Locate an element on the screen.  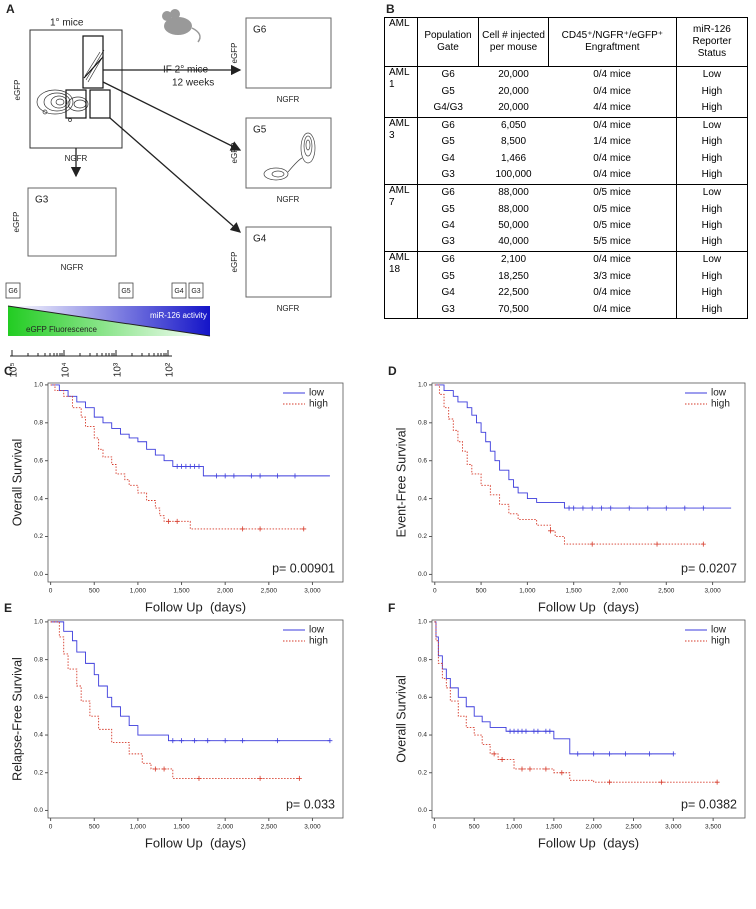
gates is located at coordinates (88, 77).